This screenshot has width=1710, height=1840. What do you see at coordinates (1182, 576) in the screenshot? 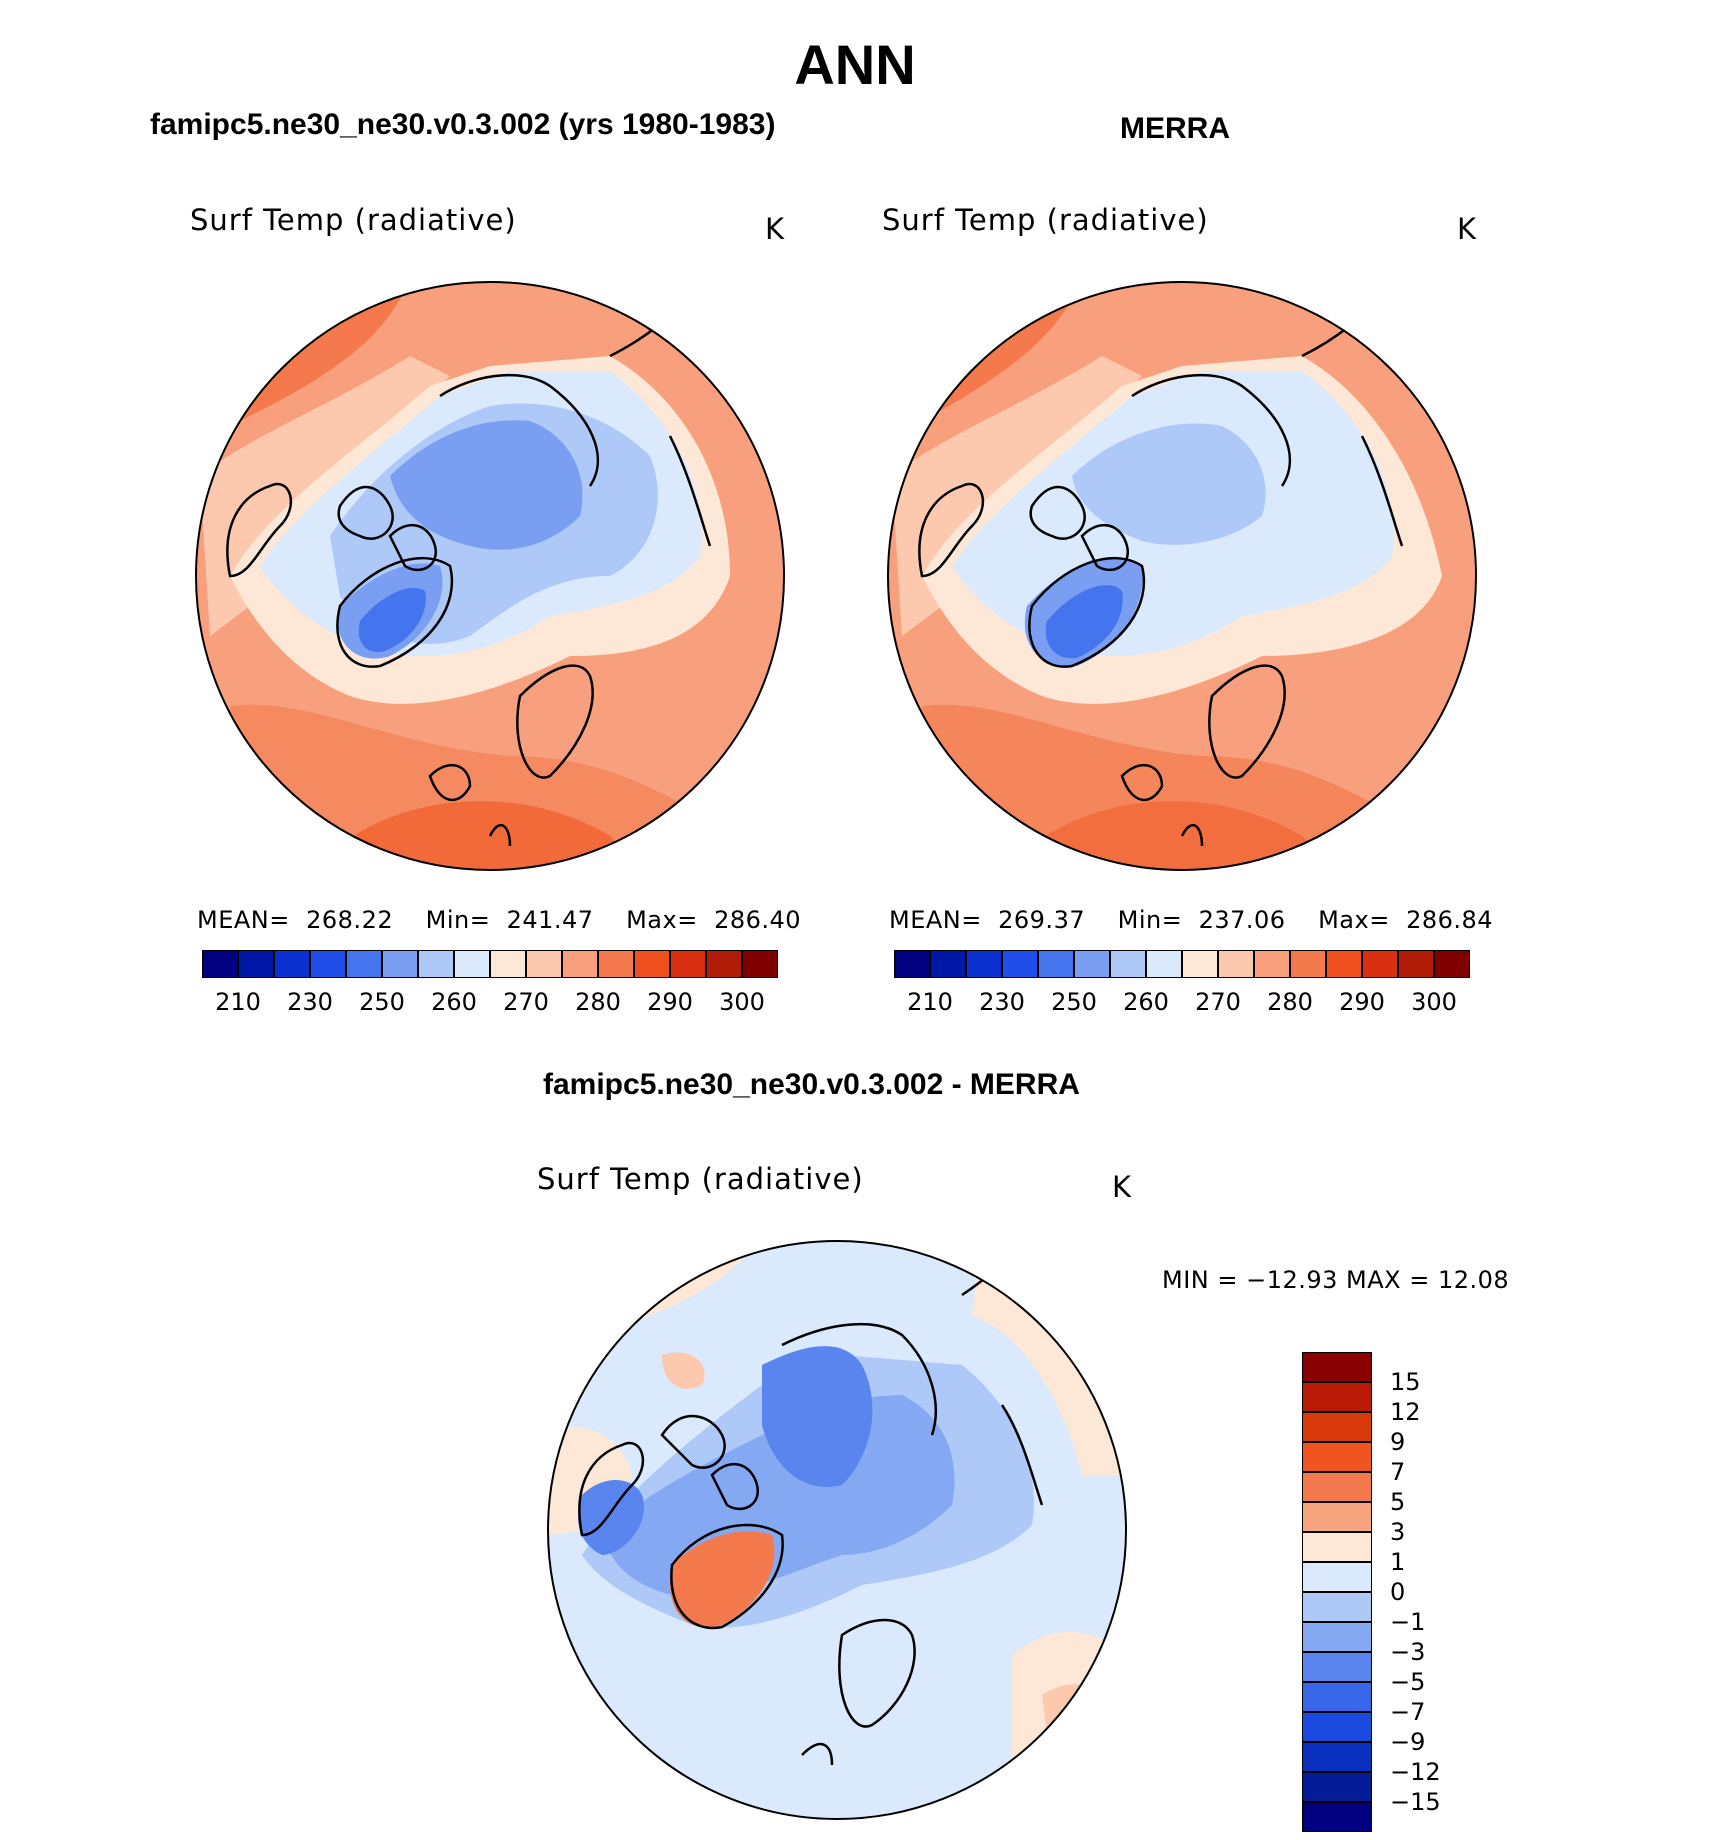
I see `obs-polar-map` at bounding box center [1182, 576].